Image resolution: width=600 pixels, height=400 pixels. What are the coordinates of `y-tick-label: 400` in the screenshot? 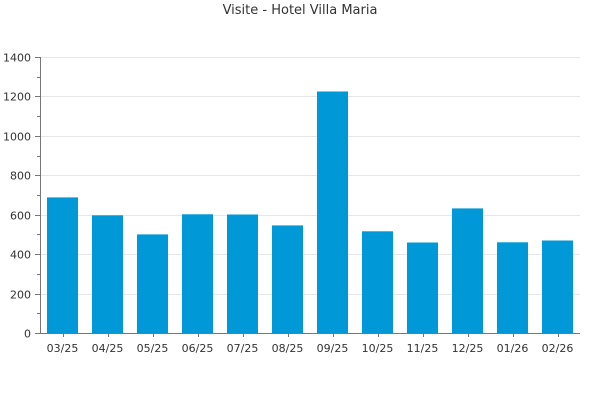 It's located at (20, 255).